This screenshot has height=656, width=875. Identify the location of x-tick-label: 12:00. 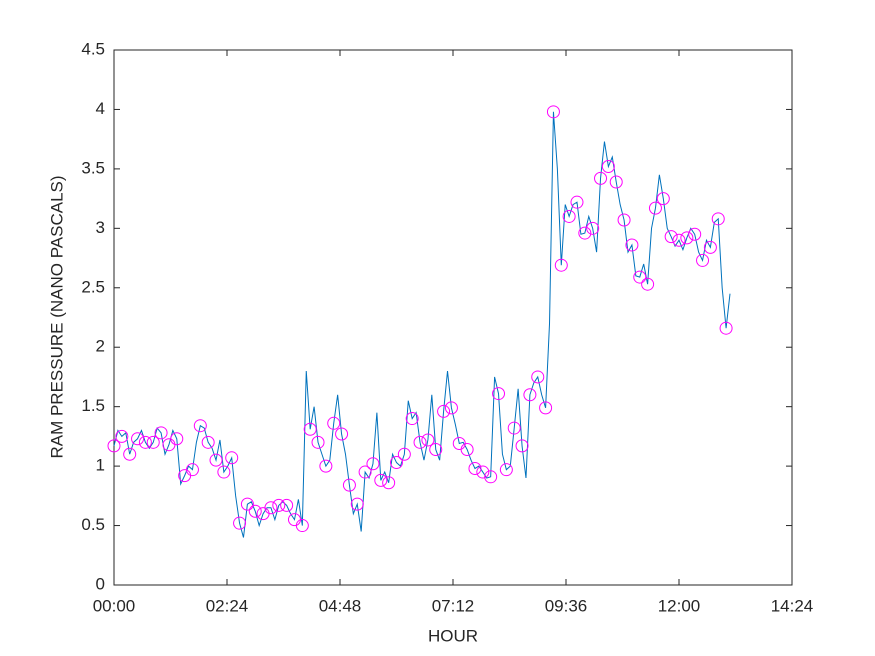
(679, 605).